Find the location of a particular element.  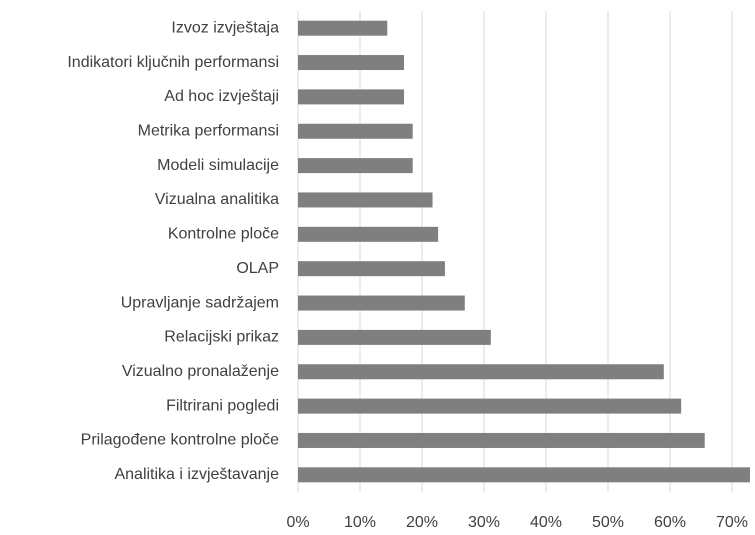

y-tick-label: Modeli simulacije is located at coordinates (218, 165).